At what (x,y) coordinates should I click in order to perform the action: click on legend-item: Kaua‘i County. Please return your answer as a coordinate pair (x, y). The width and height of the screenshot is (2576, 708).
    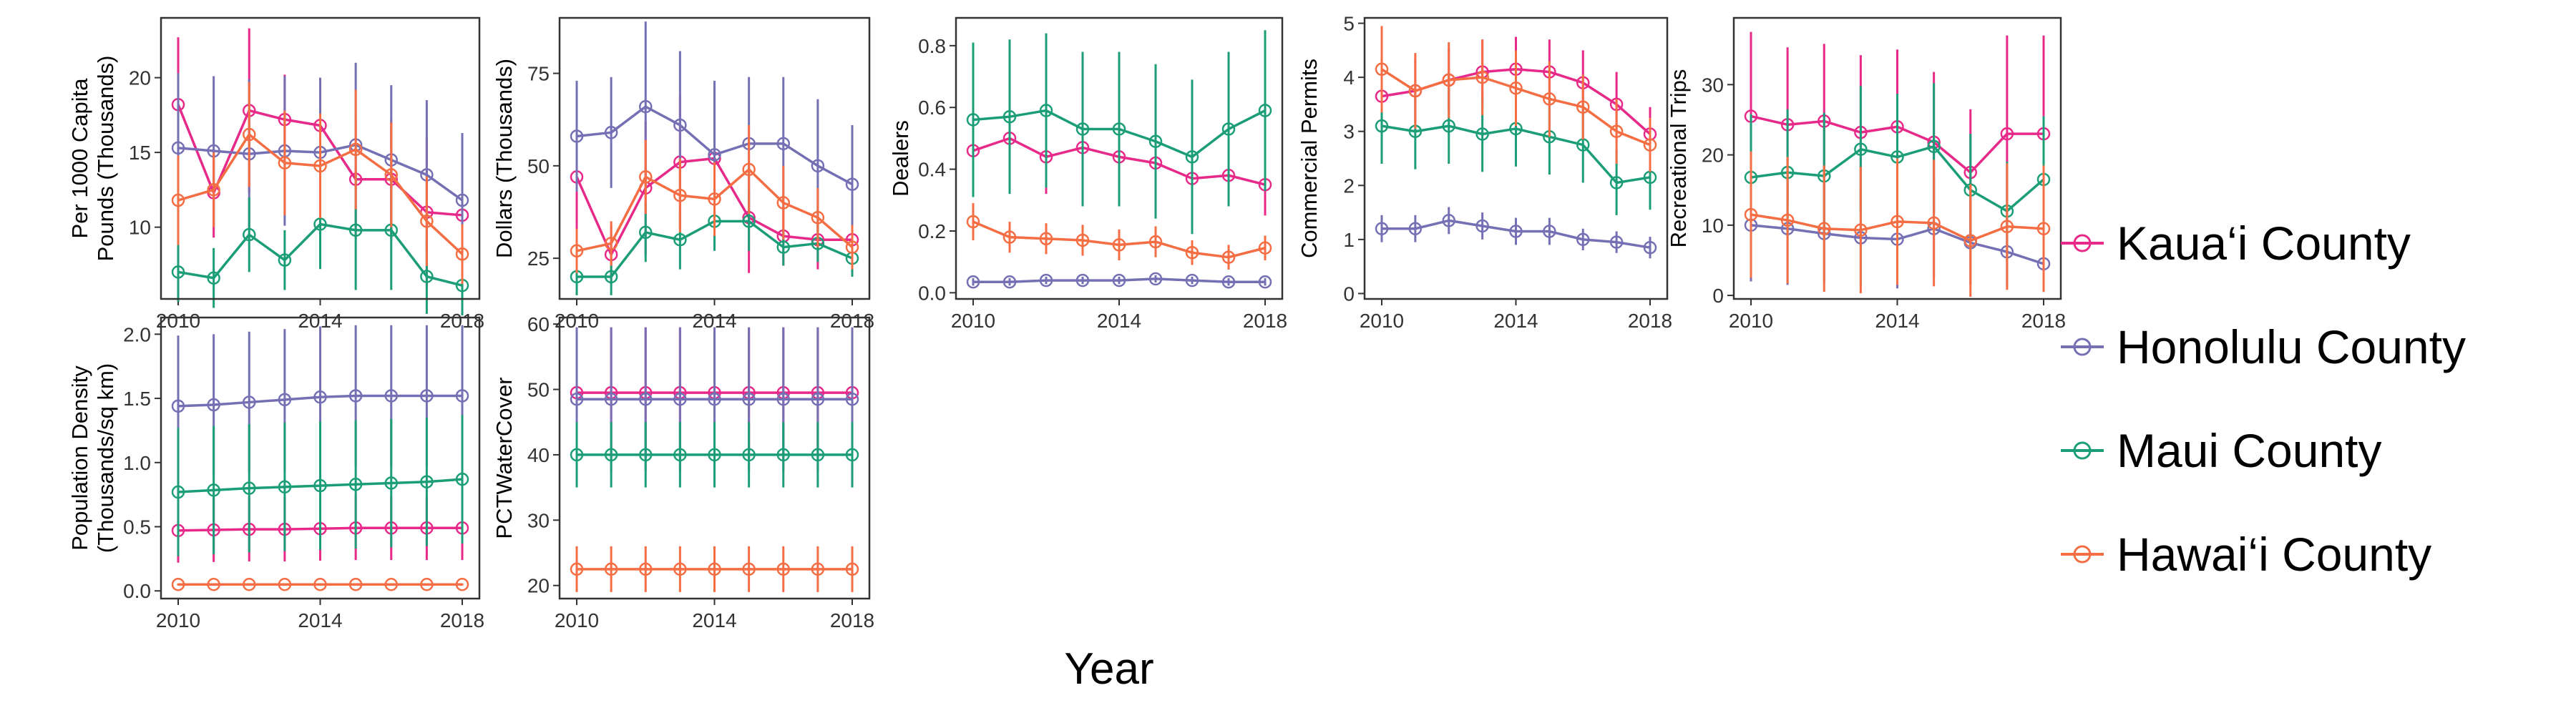
    Looking at the image, I should click on (2236, 244).